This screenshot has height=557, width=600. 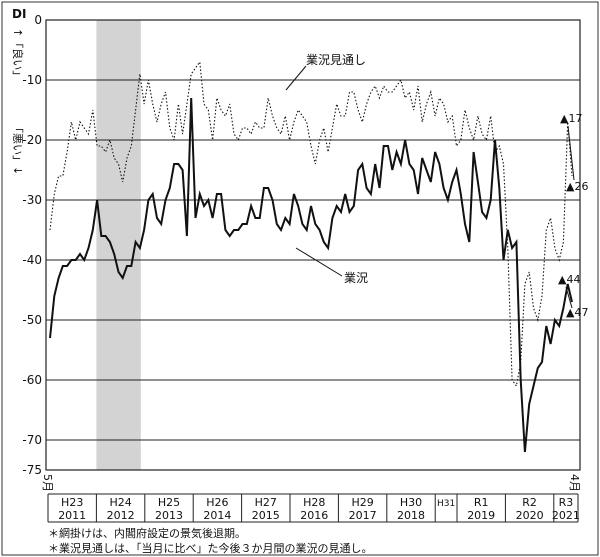 What do you see at coordinates (32, 320) in the screenshot?
I see `y-tick-label: -50` at bounding box center [32, 320].